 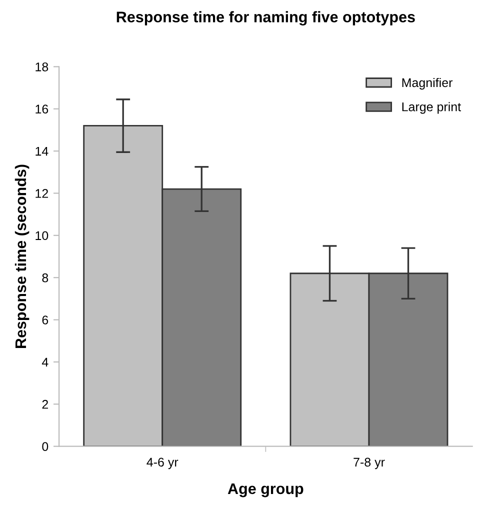 I want to click on x-axis-title: Age group, so click(x=266, y=490).